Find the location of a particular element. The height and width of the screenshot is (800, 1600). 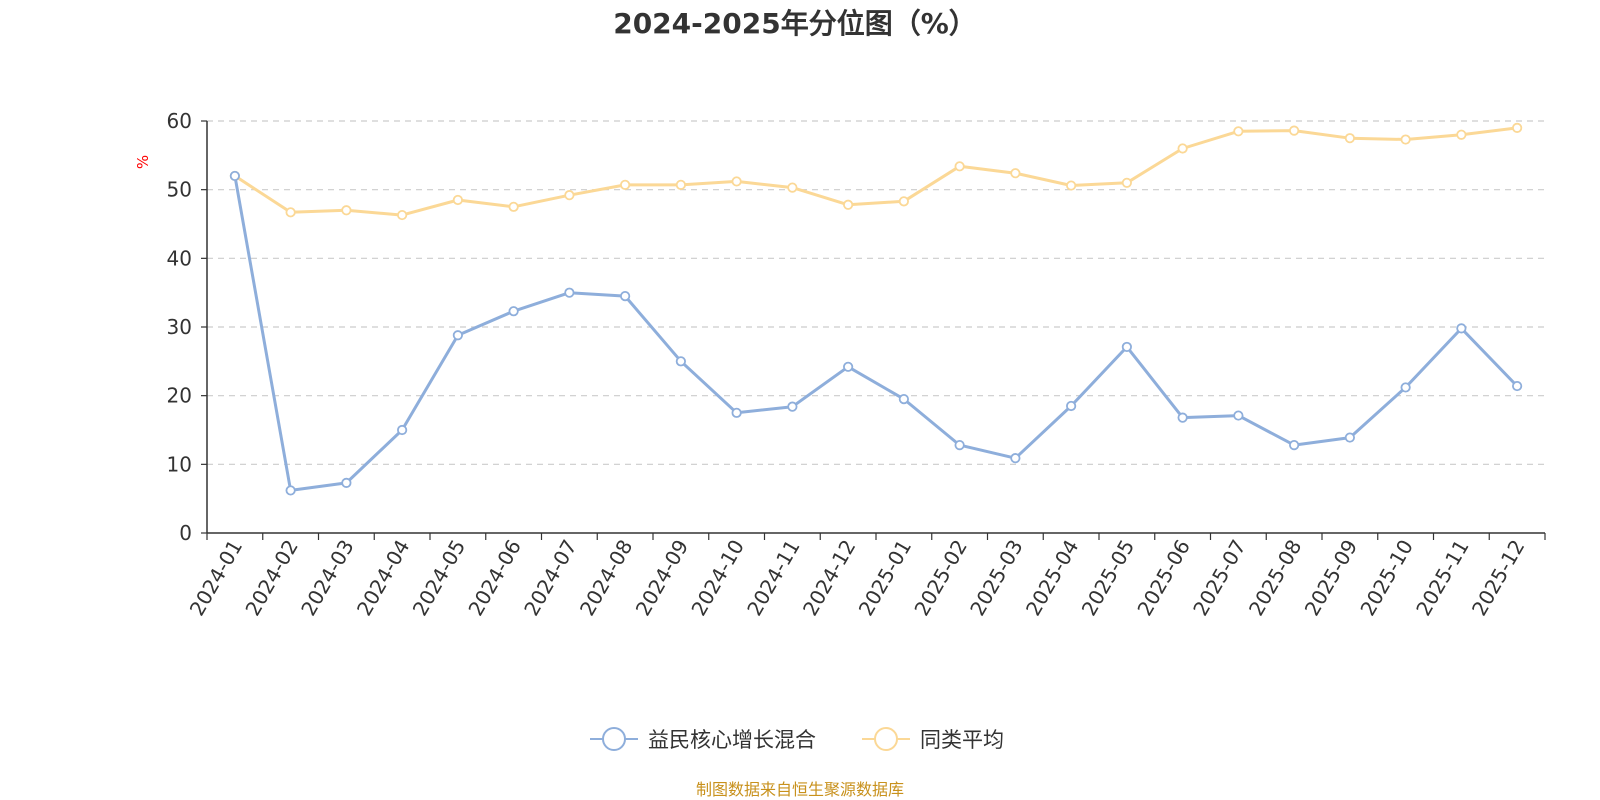

x-tick-label: 2024-09 is located at coordinates (662, 578).